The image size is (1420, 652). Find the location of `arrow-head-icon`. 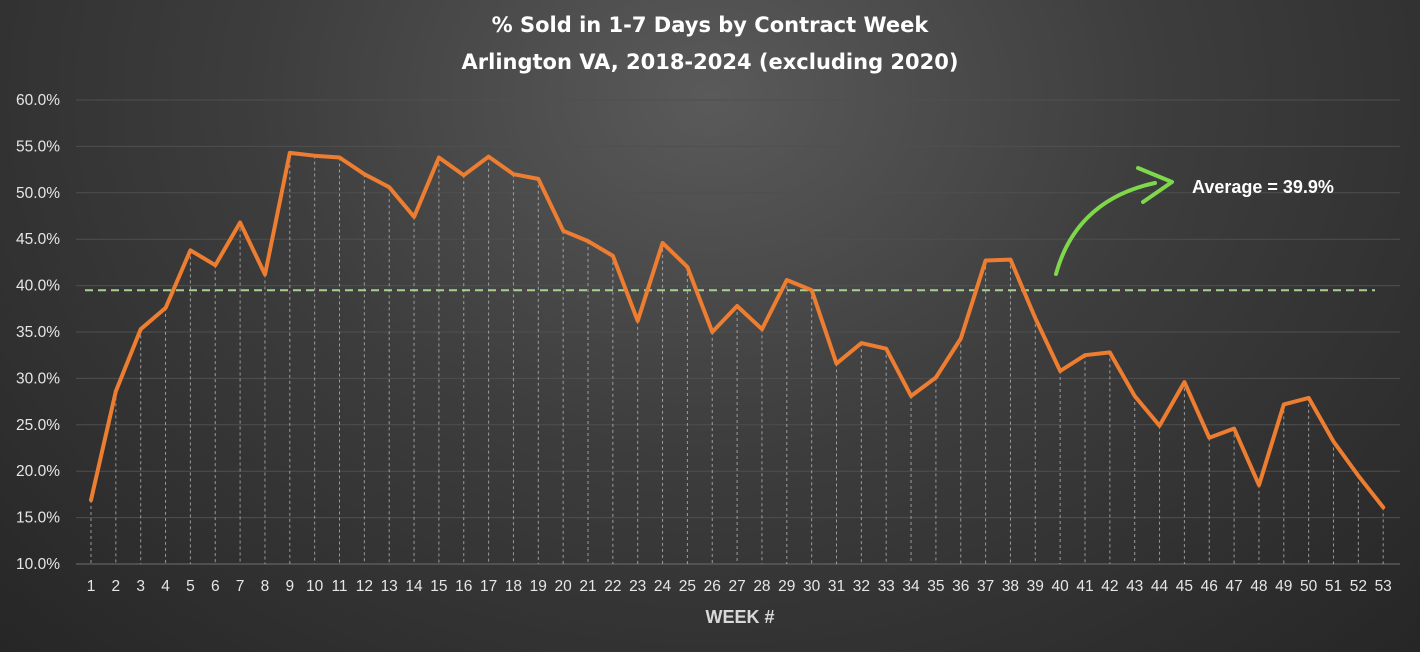

arrow-head-icon is located at coordinates (1155, 185).